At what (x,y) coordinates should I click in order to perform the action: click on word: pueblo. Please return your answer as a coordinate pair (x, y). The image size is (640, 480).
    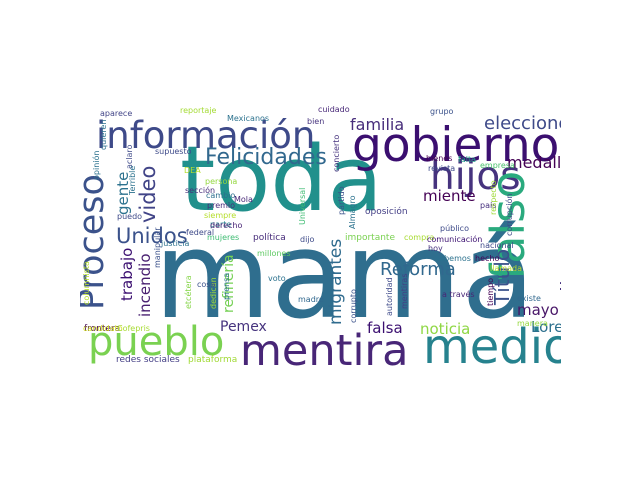
    Looking at the image, I should click on (156, 342).